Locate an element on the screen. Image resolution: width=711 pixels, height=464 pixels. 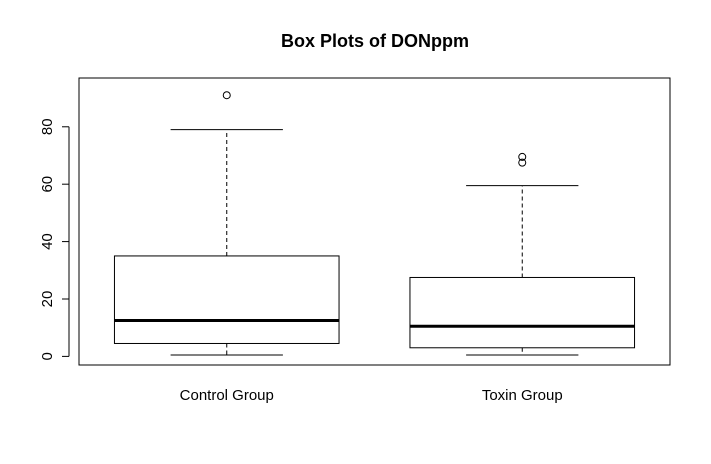
y-tick-label: 20 is located at coordinates (47, 299).